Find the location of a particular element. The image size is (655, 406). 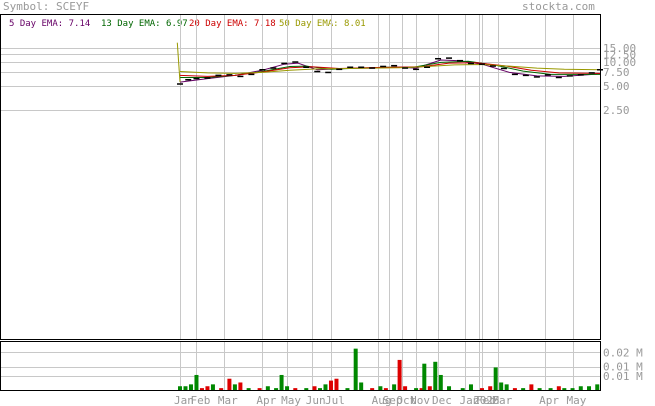

volume-axis-label: 0.01 M is located at coordinates (623, 376).